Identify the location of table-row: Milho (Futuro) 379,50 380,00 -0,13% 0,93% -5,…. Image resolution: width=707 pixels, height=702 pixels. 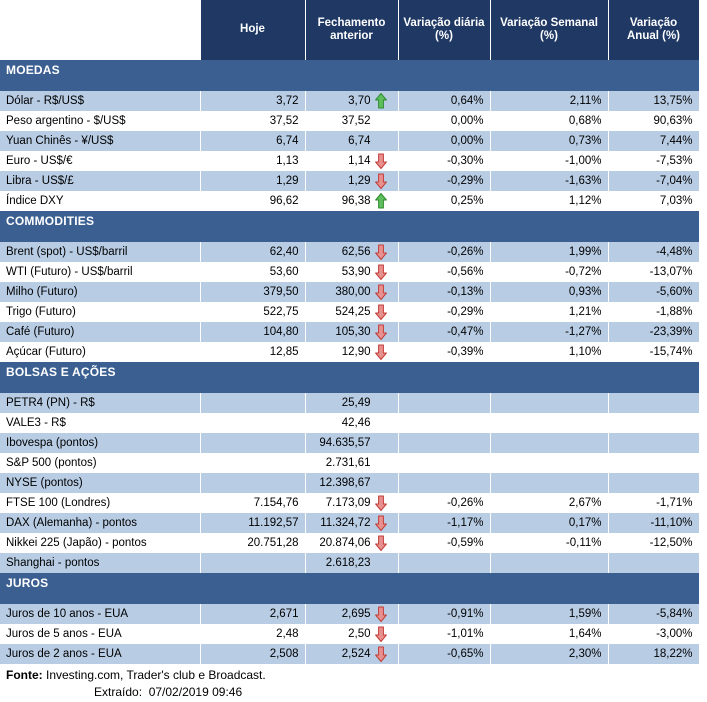
(350, 292).